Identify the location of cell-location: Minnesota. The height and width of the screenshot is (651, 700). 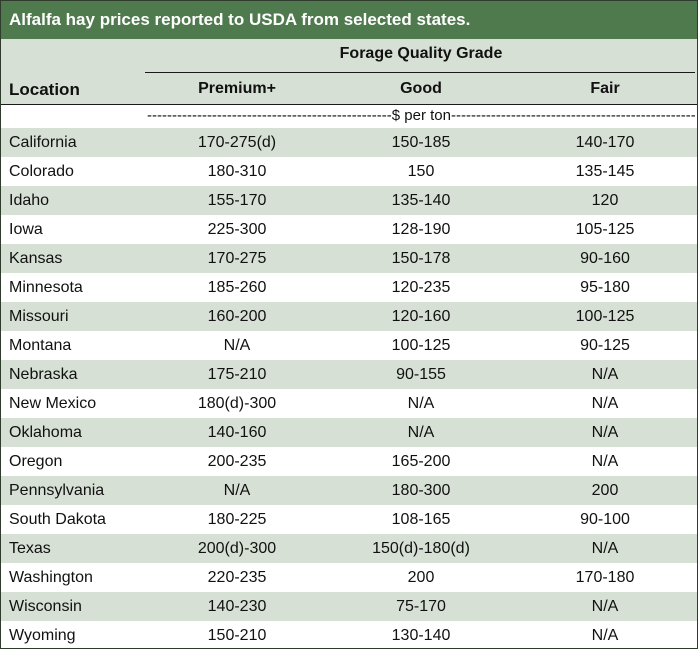
(46, 287).